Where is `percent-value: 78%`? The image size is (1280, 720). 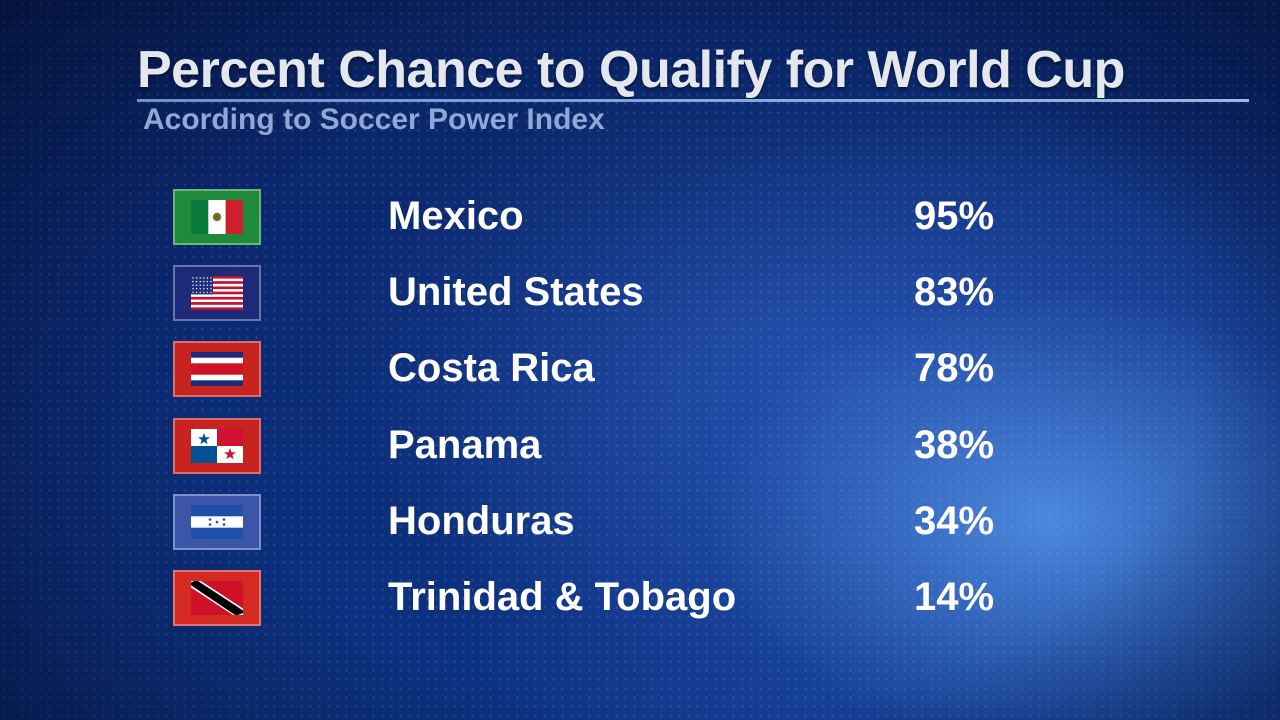 percent-value: 78% is located at coordinates (954, 368).